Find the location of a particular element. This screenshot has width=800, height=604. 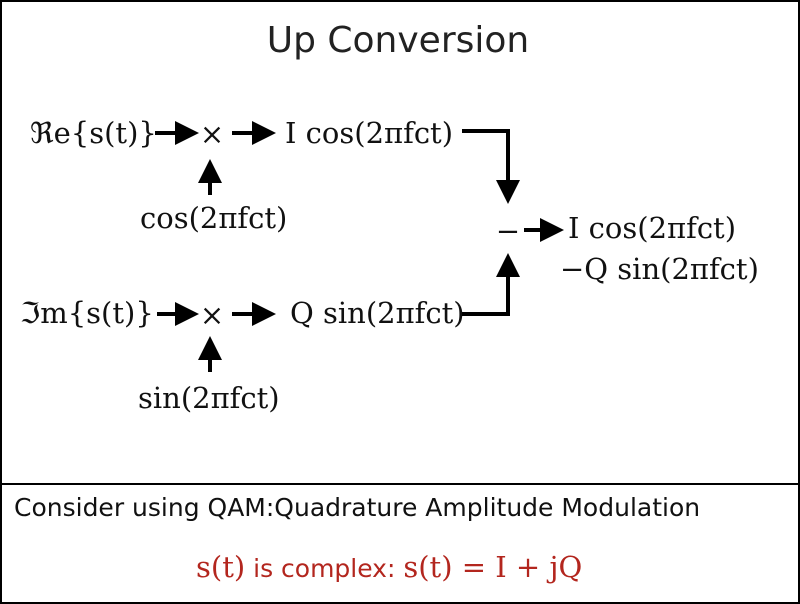

complex-note: s(t) is complex: s(t) = I + jQ is located at coordinates (389, 567).